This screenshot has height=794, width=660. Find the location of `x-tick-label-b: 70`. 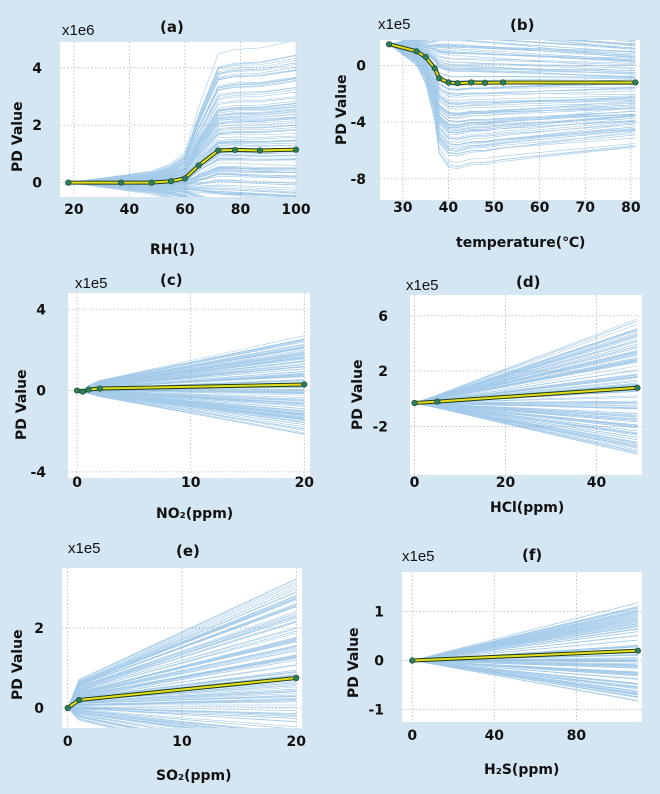

x-tick-label-b: 70 is located at coordinates (586, 208).